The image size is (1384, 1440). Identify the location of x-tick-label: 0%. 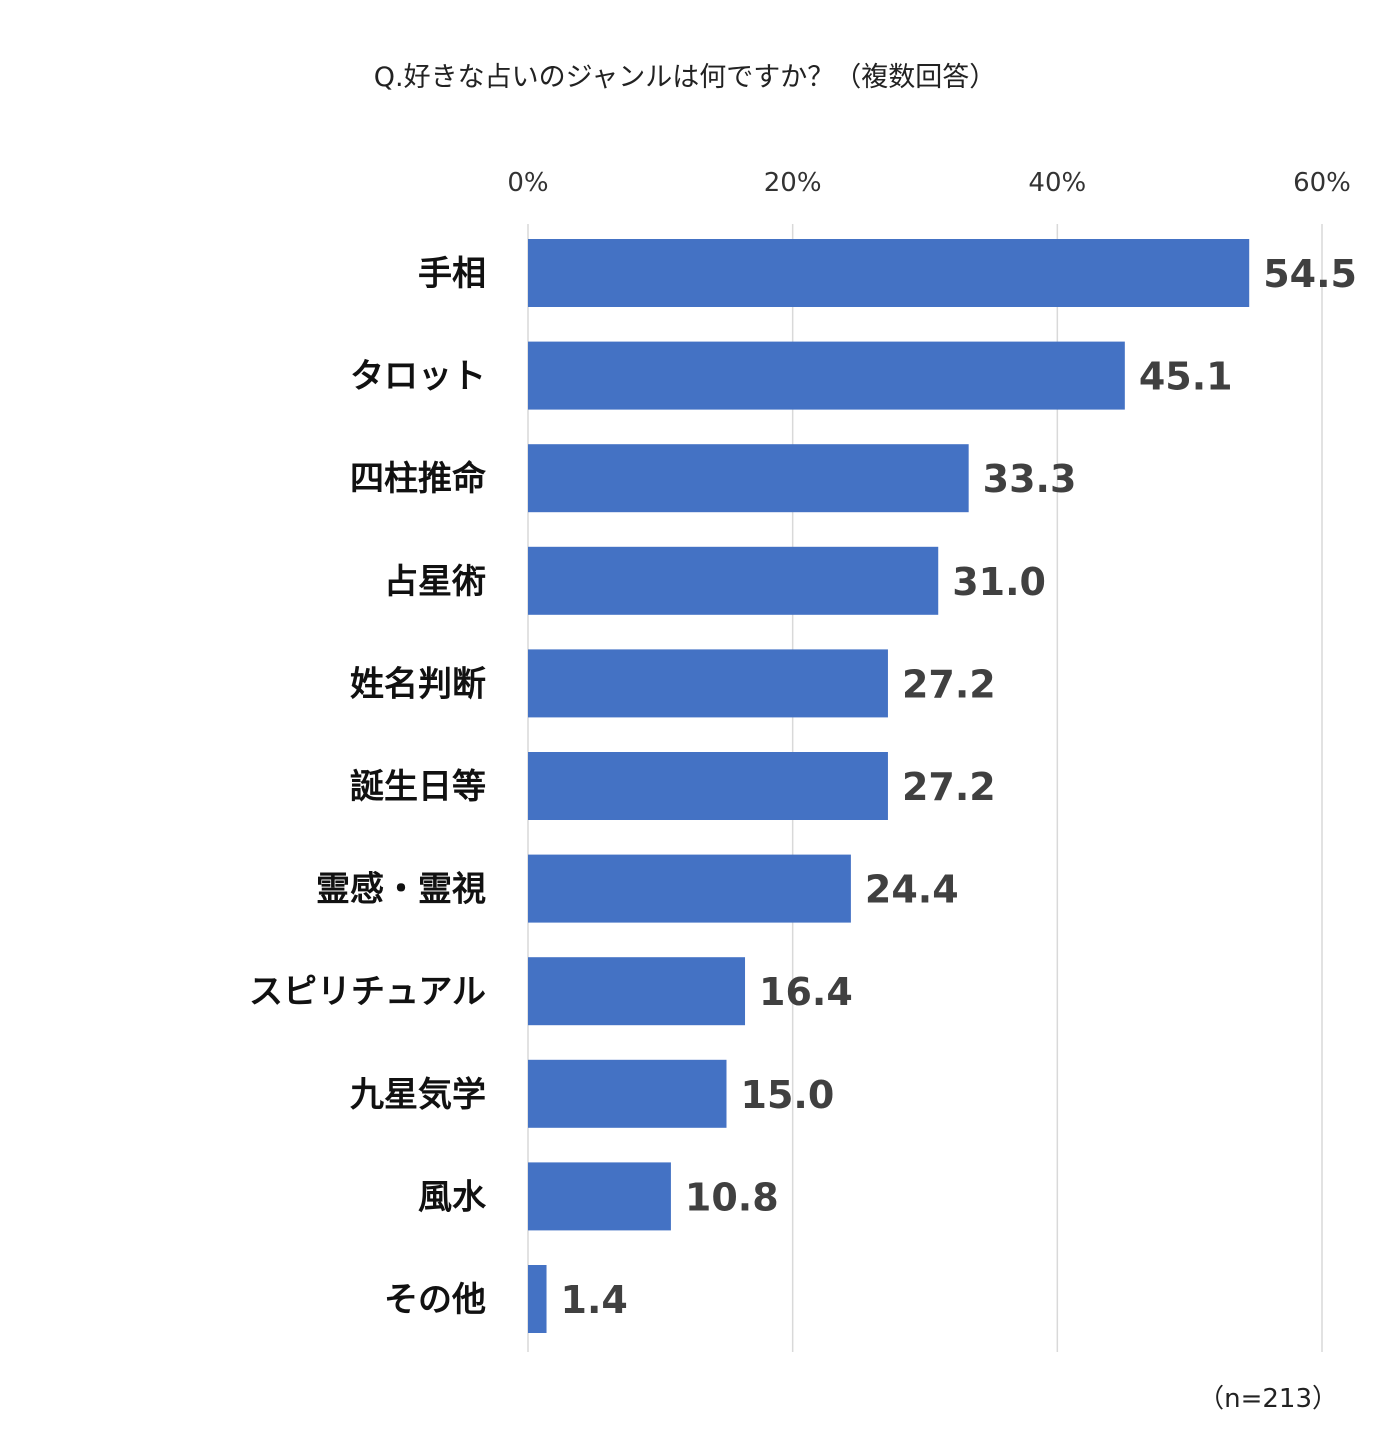
(527, 183).